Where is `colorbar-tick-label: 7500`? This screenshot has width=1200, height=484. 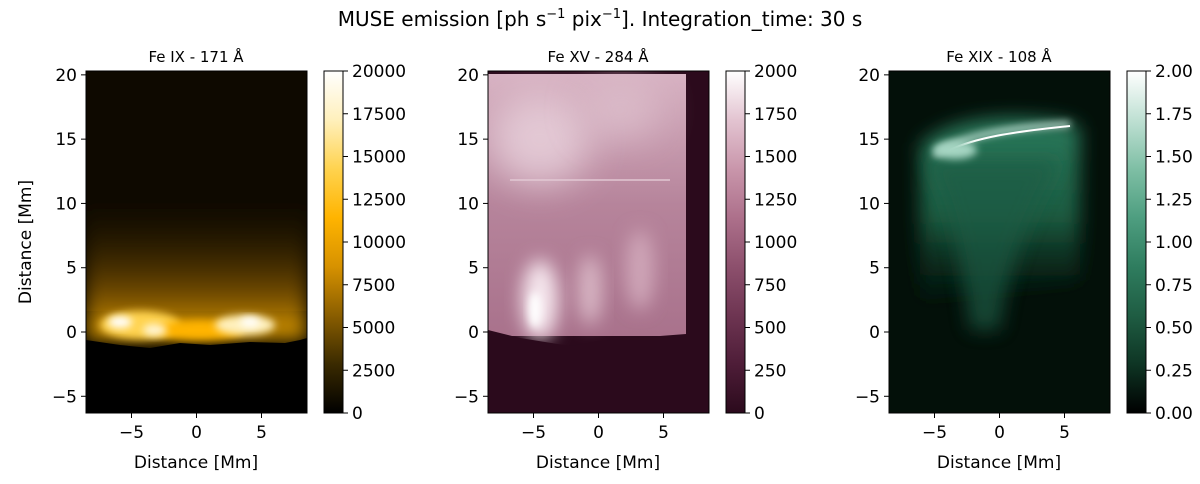
colorbar-tick-label: 7500 is located at coordinates (373, 286).